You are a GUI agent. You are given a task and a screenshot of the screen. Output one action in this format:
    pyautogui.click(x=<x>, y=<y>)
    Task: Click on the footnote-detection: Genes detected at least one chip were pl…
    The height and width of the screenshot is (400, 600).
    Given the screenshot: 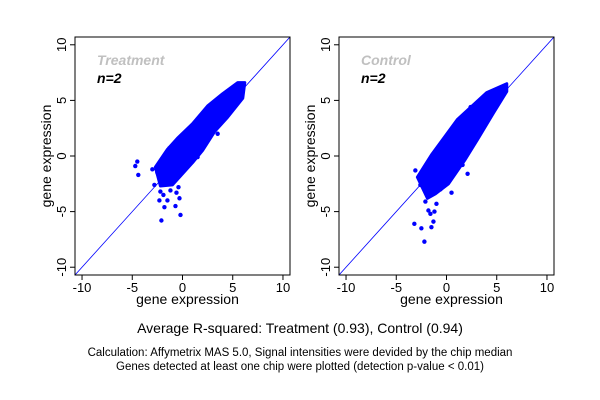 What is the action you would take?
    pyautogui.click(x=300, y=367)
    